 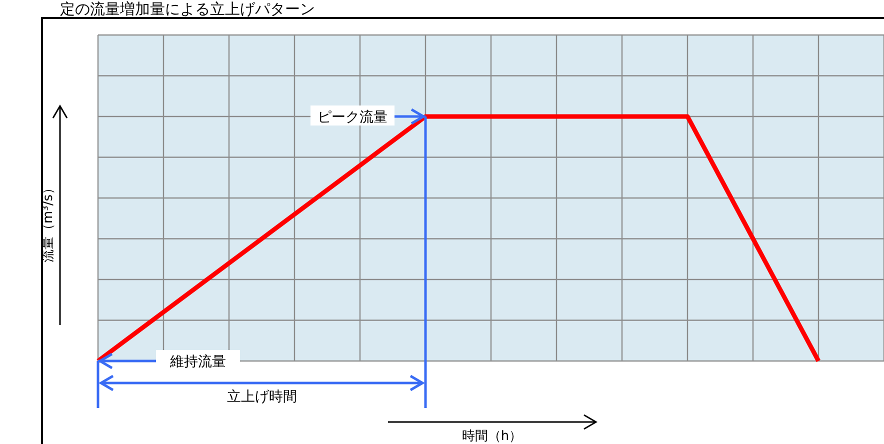 I want to click on chart-title: 定の流量増加量による立上げパターン, so click(x=187, y=9).